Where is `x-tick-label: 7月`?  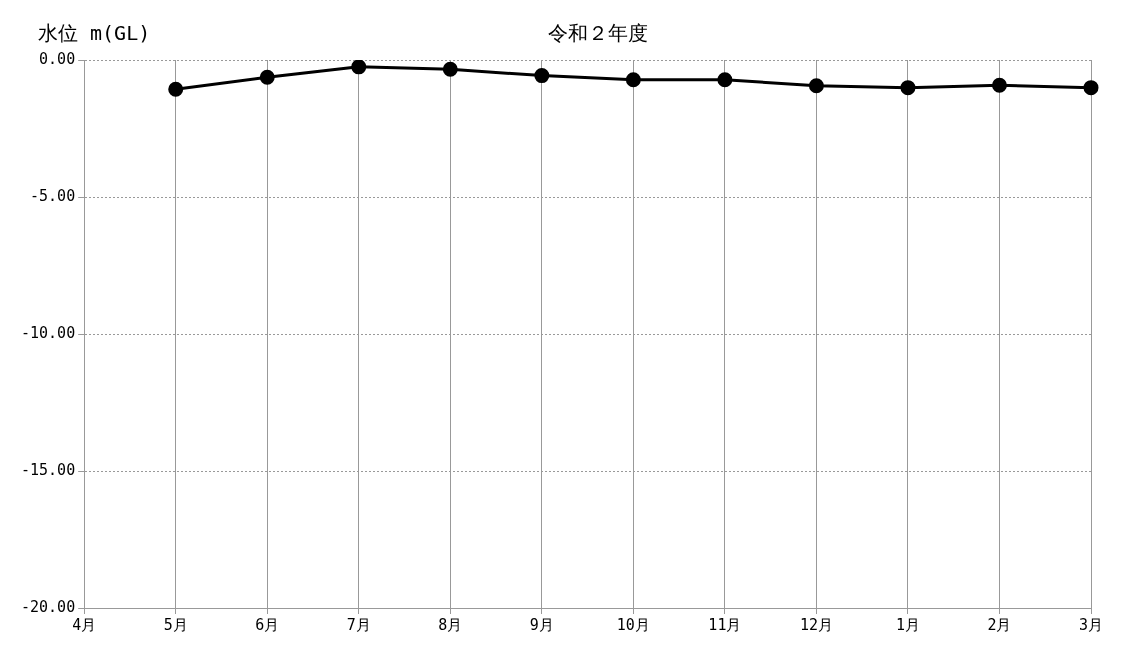 x-tick-label: 7月 is located at coordinates (358, 624).